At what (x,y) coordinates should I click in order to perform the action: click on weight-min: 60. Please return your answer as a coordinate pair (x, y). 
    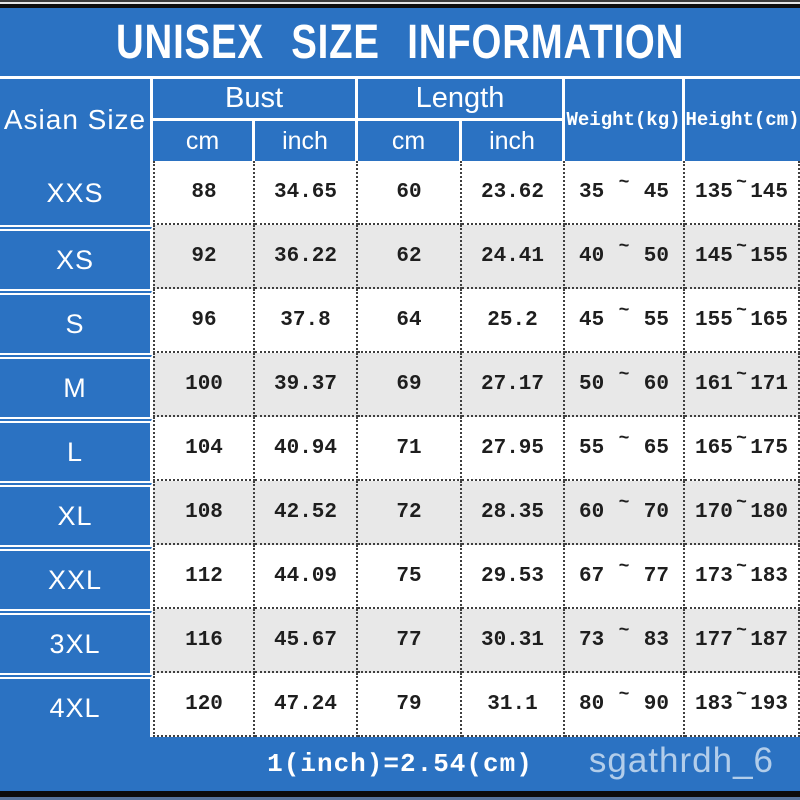
    Looking at the image, I should click on (592, 512).